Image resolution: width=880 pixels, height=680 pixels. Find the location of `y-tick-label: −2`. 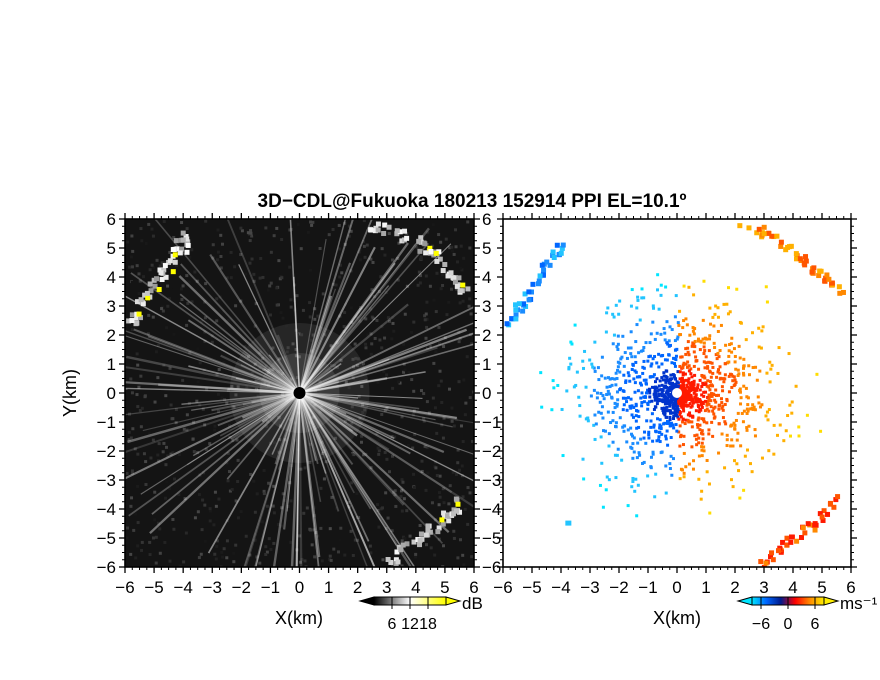

y-tick-label: −2 is located at coordinates (106, 451).